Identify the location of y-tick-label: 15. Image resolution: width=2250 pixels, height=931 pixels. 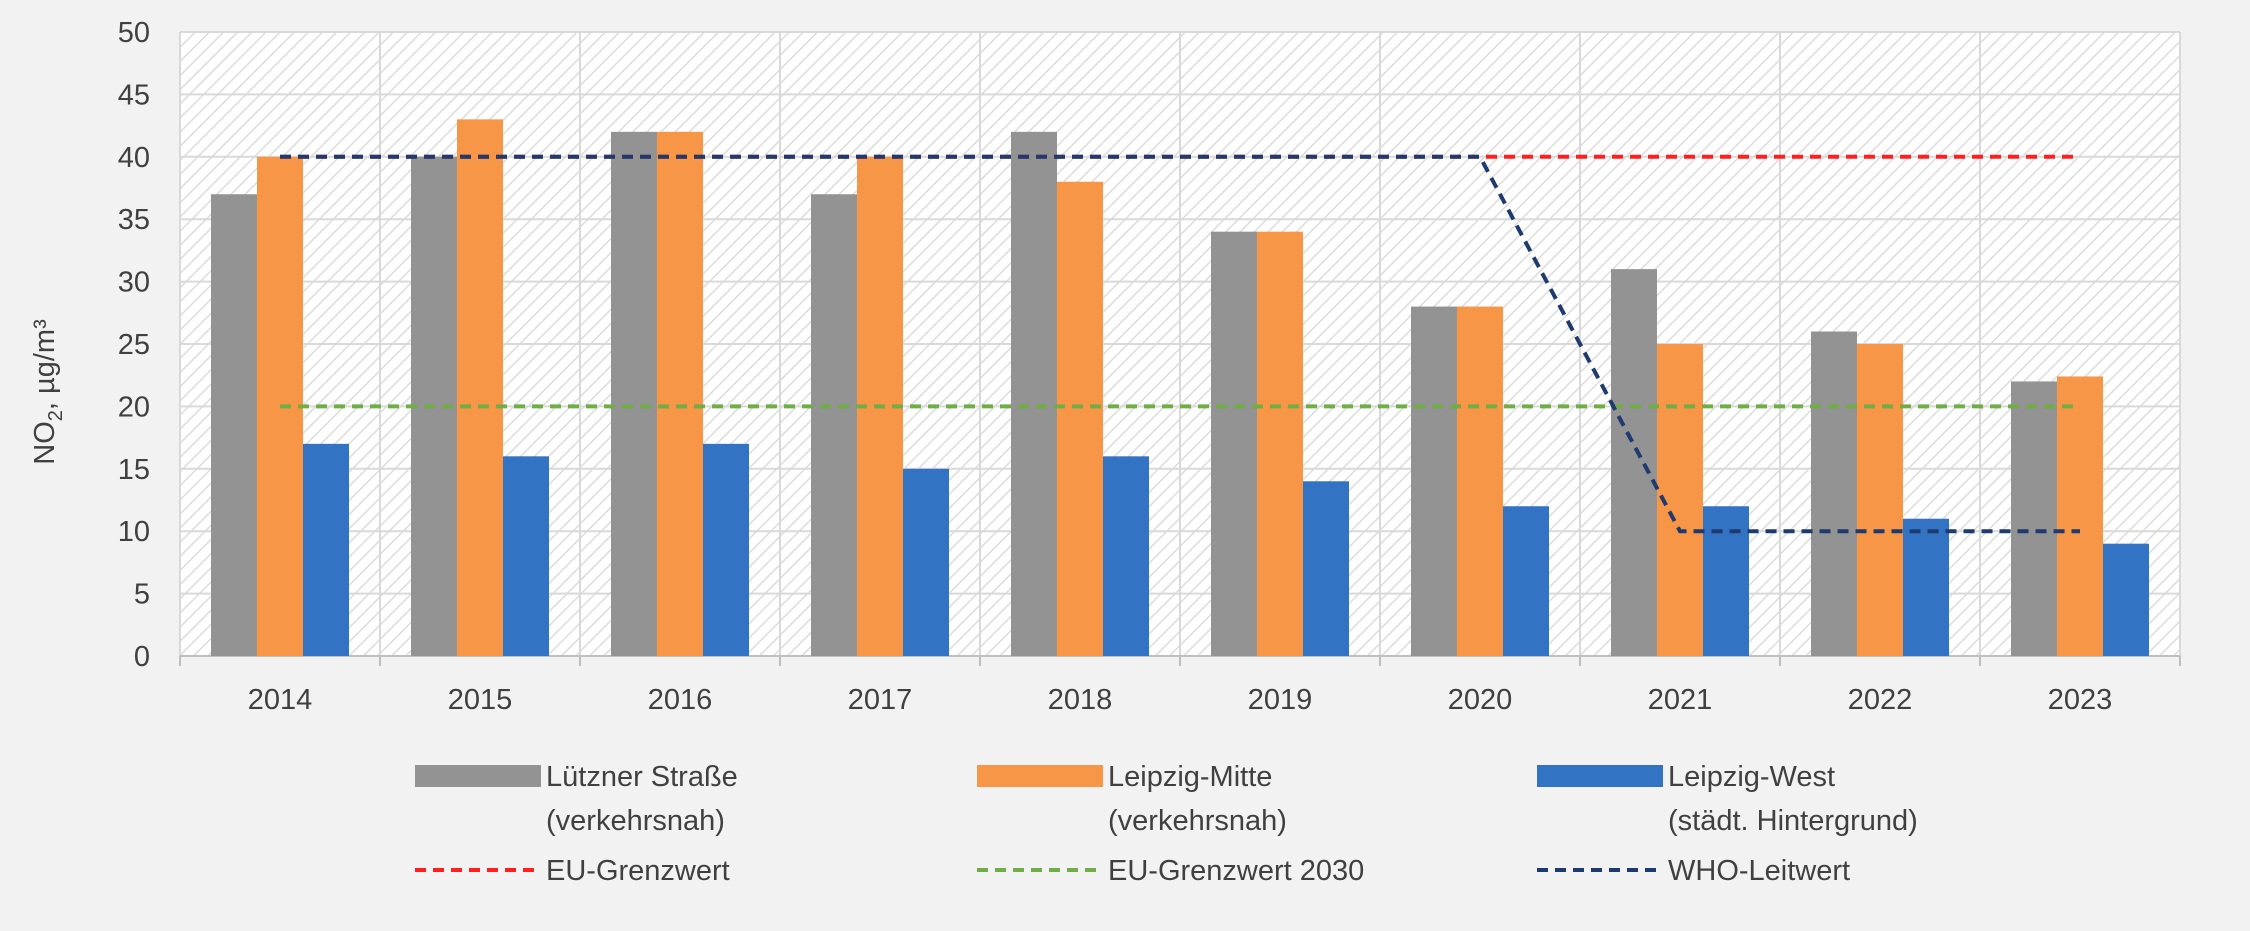
(134, 470).